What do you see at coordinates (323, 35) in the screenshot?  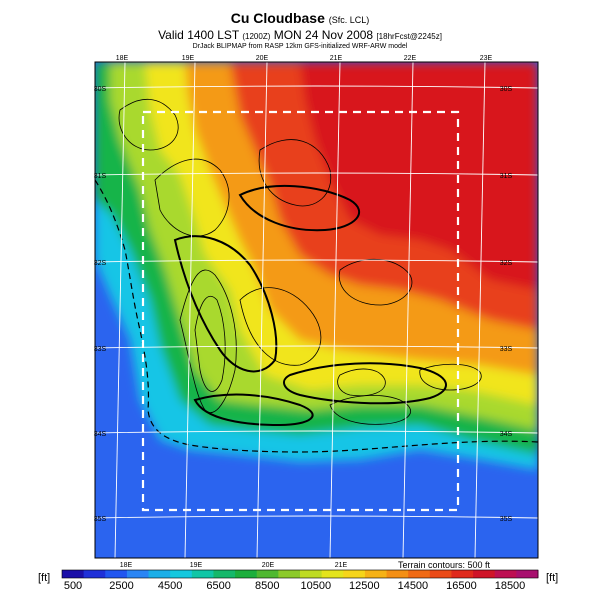 I see `valid-date: MON 24 Nov 2008` at bounding box center [323, 35].